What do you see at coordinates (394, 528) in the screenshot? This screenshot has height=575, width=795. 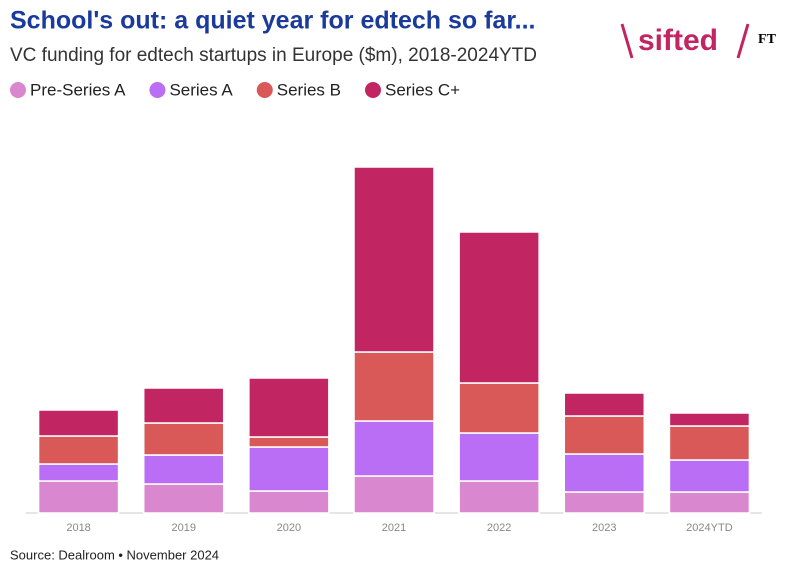 I see `x-tick-label: 2021` at bounding box center [394, 528].